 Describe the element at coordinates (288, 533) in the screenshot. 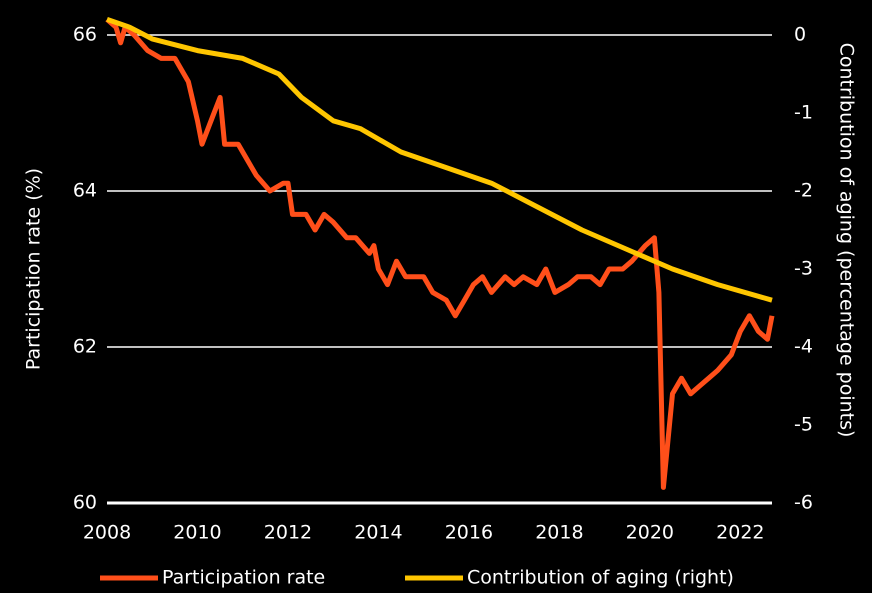

I see `x-tick-label: 2012` at that location.